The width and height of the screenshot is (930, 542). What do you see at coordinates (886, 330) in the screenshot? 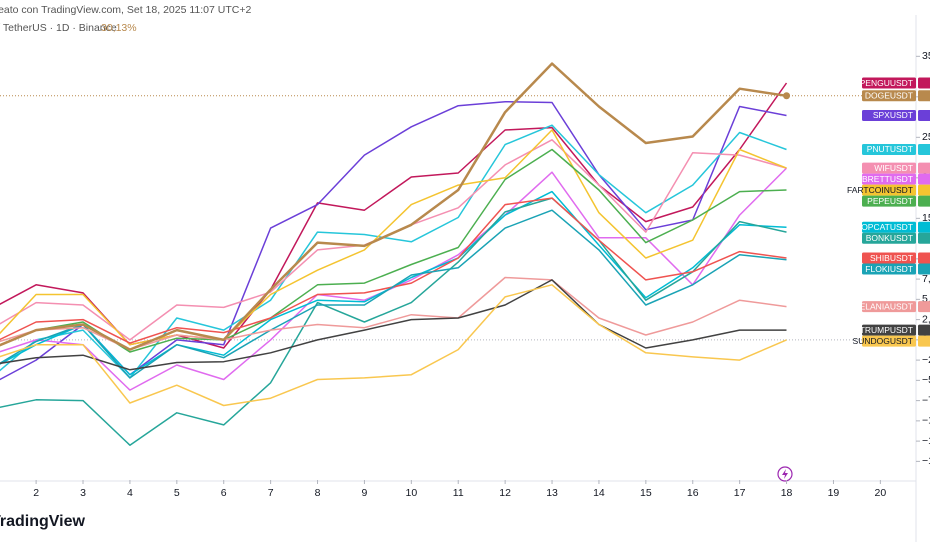
I see `legend-label: TRUMPUSDT` at bounding box center [886, 330].